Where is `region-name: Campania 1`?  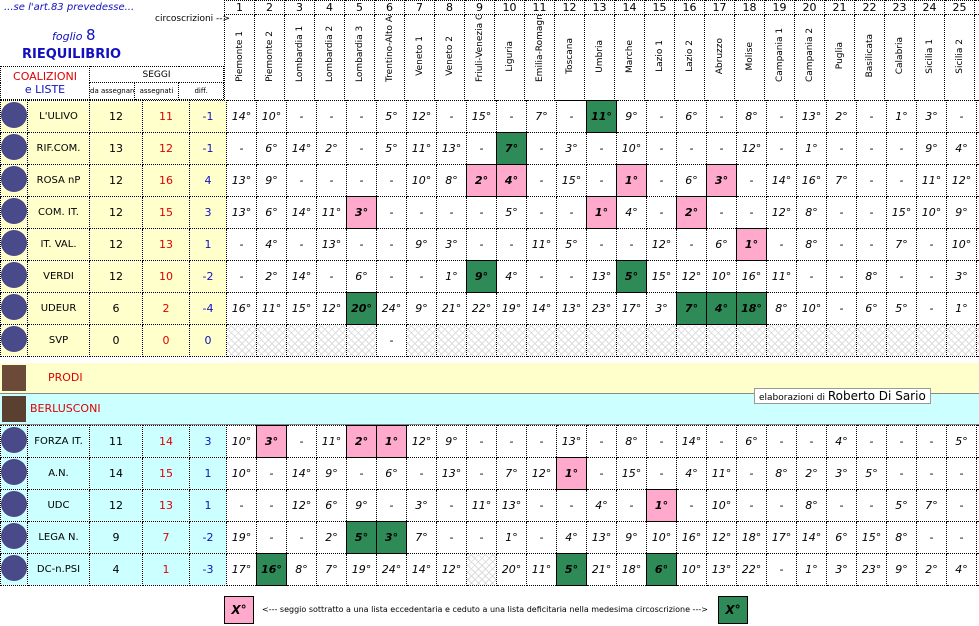 region-name: Campania 1 is located at coordinates (779, 57).